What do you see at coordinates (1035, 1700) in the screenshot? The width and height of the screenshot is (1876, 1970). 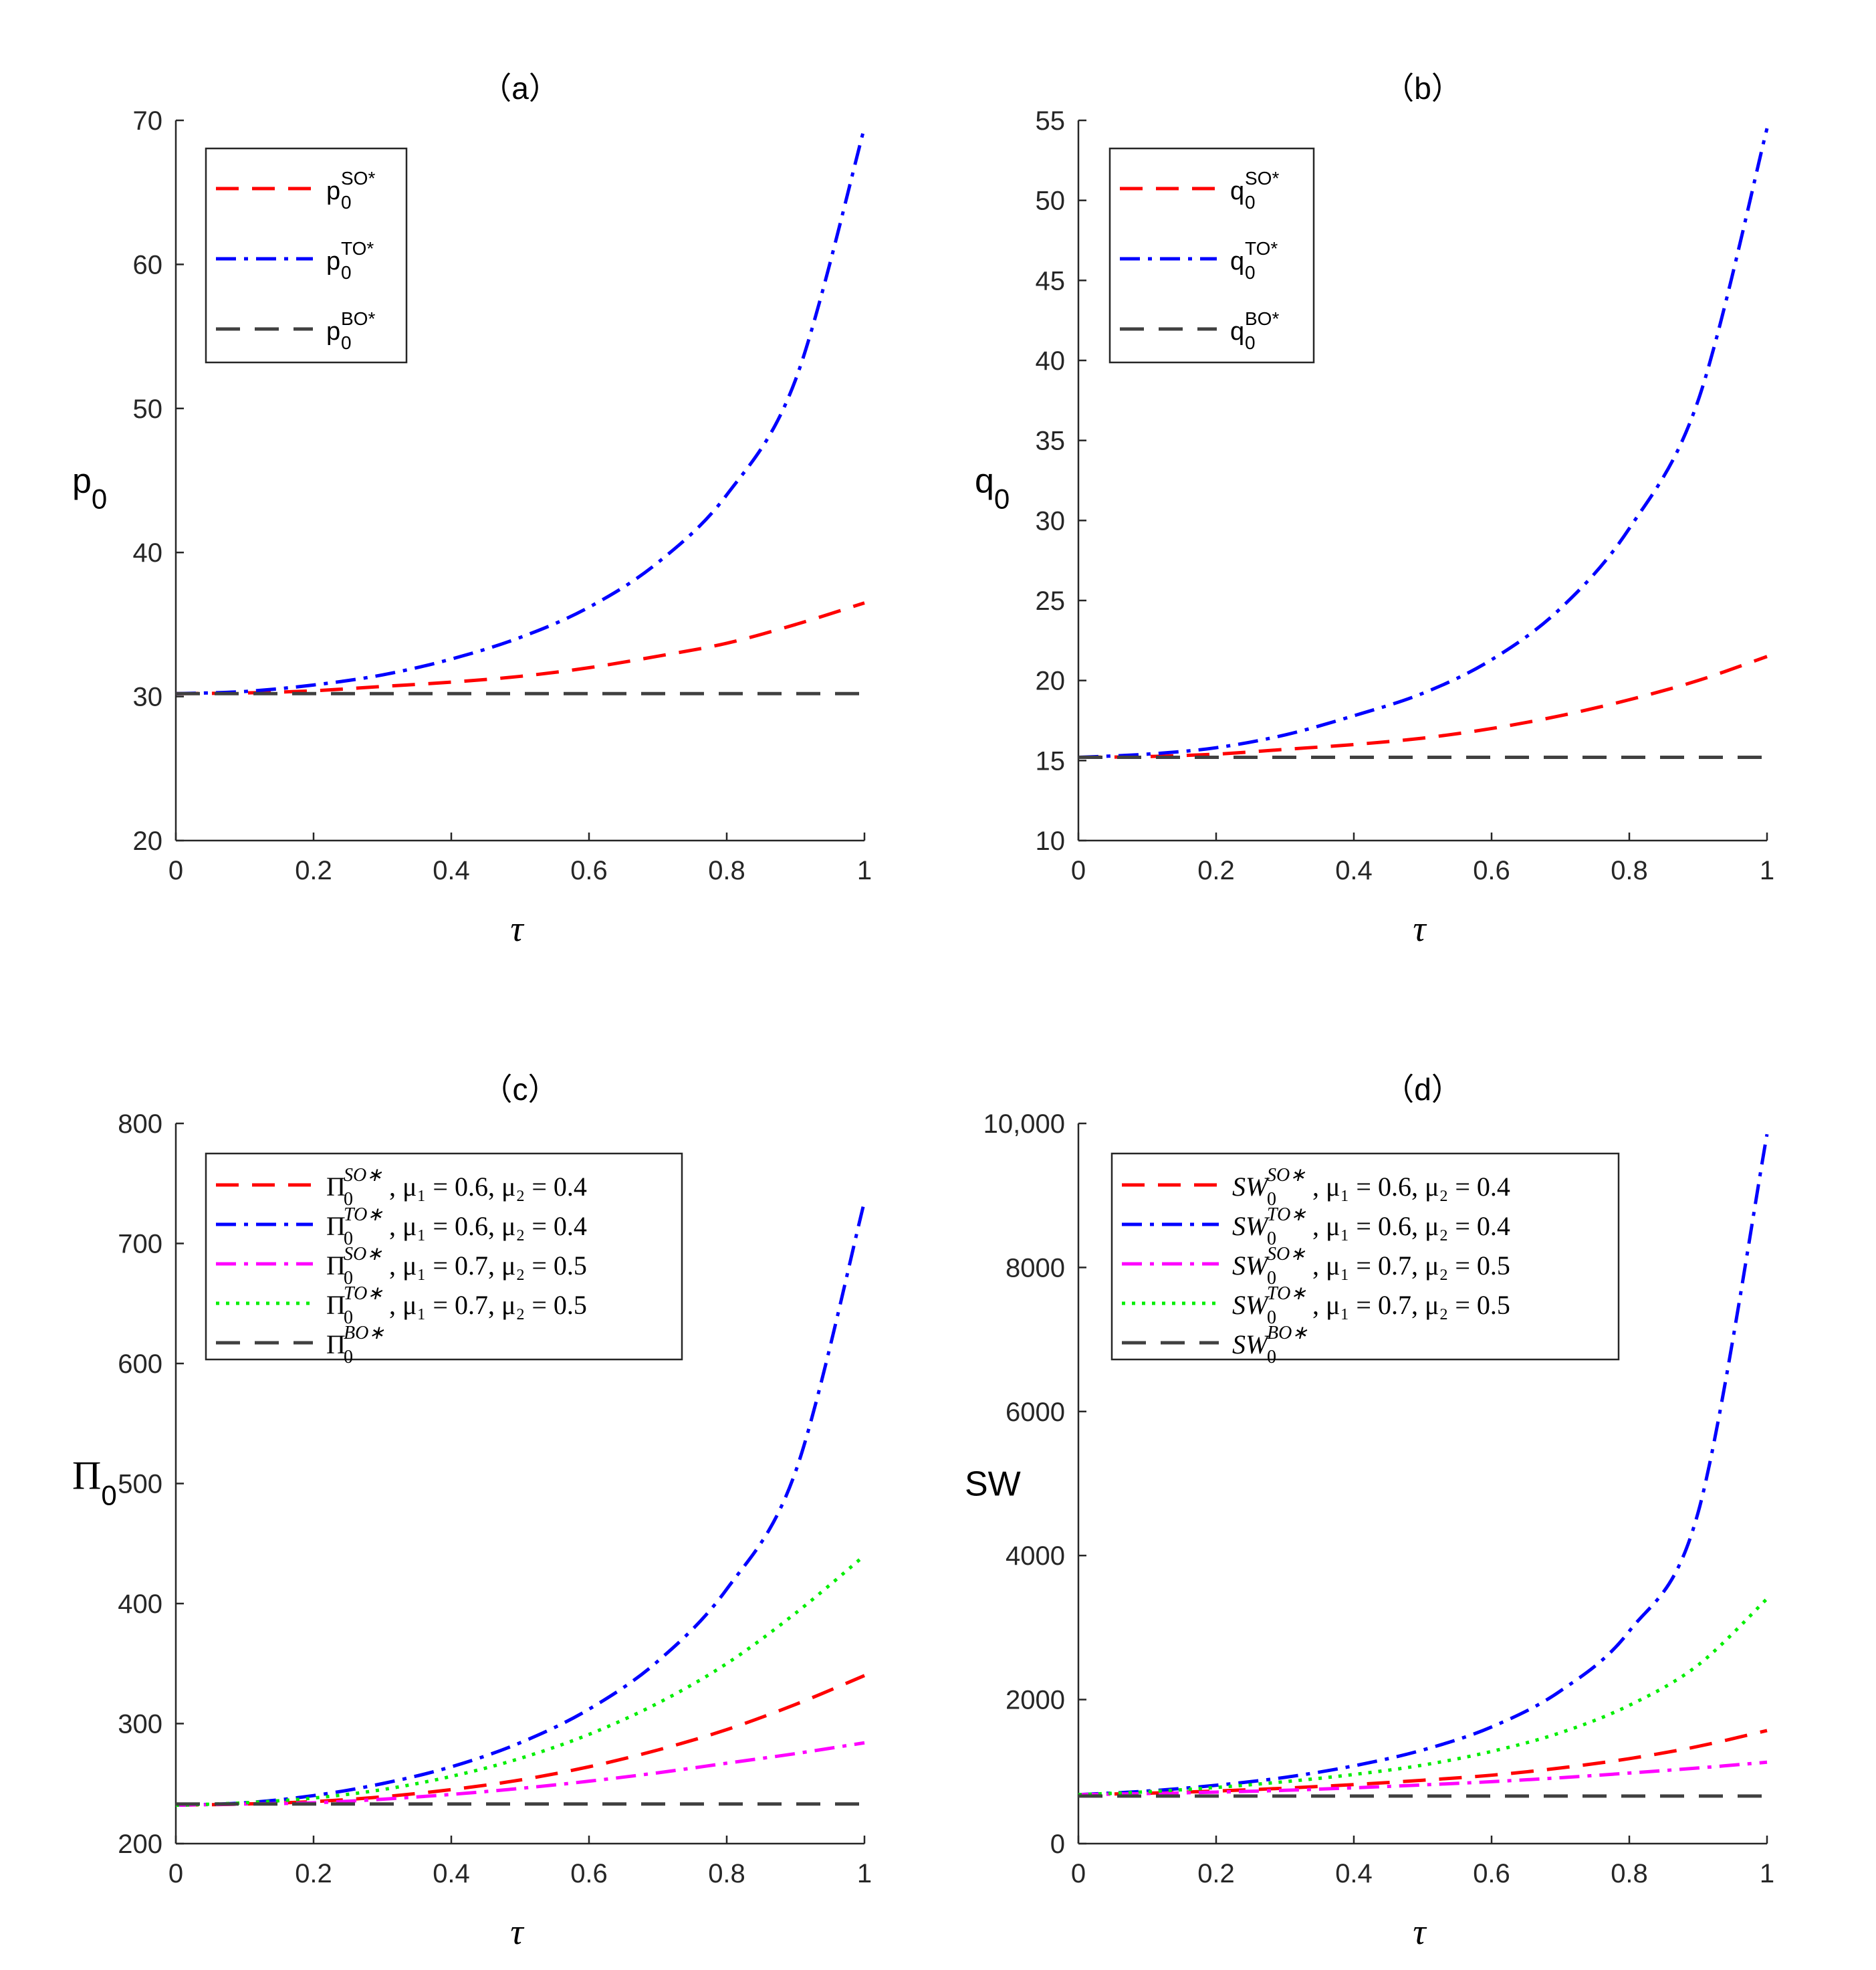 I see `y-tick-label: 2000` at bounding box center [1035, 1700].